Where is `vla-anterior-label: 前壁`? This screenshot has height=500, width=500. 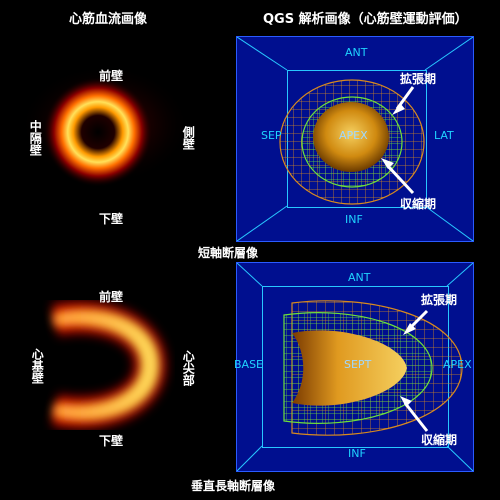
vla-anterior-label: 前壁 is located at coordinates (111, 297).